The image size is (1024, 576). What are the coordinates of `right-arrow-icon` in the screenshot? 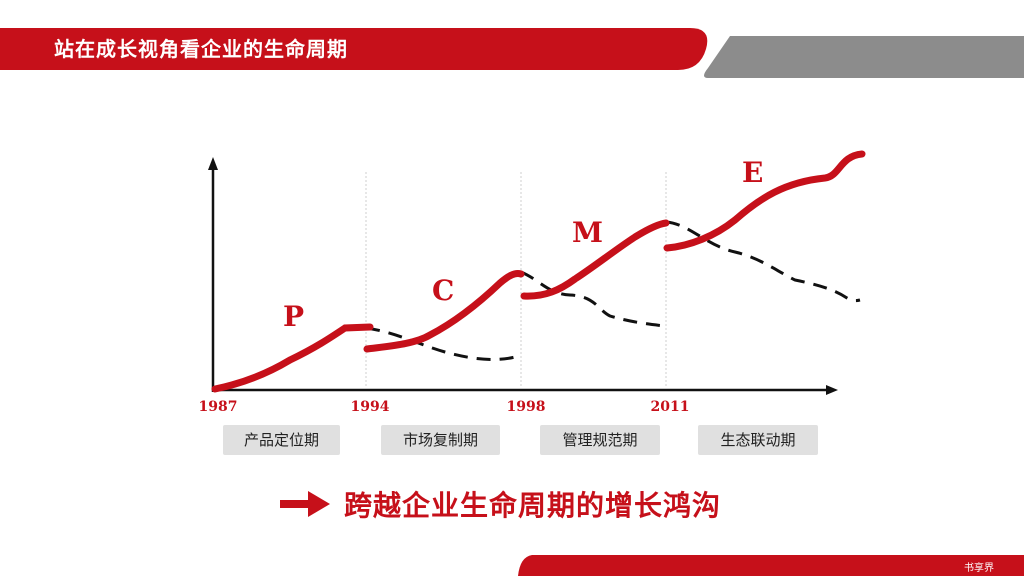 It's located at (305, 504).